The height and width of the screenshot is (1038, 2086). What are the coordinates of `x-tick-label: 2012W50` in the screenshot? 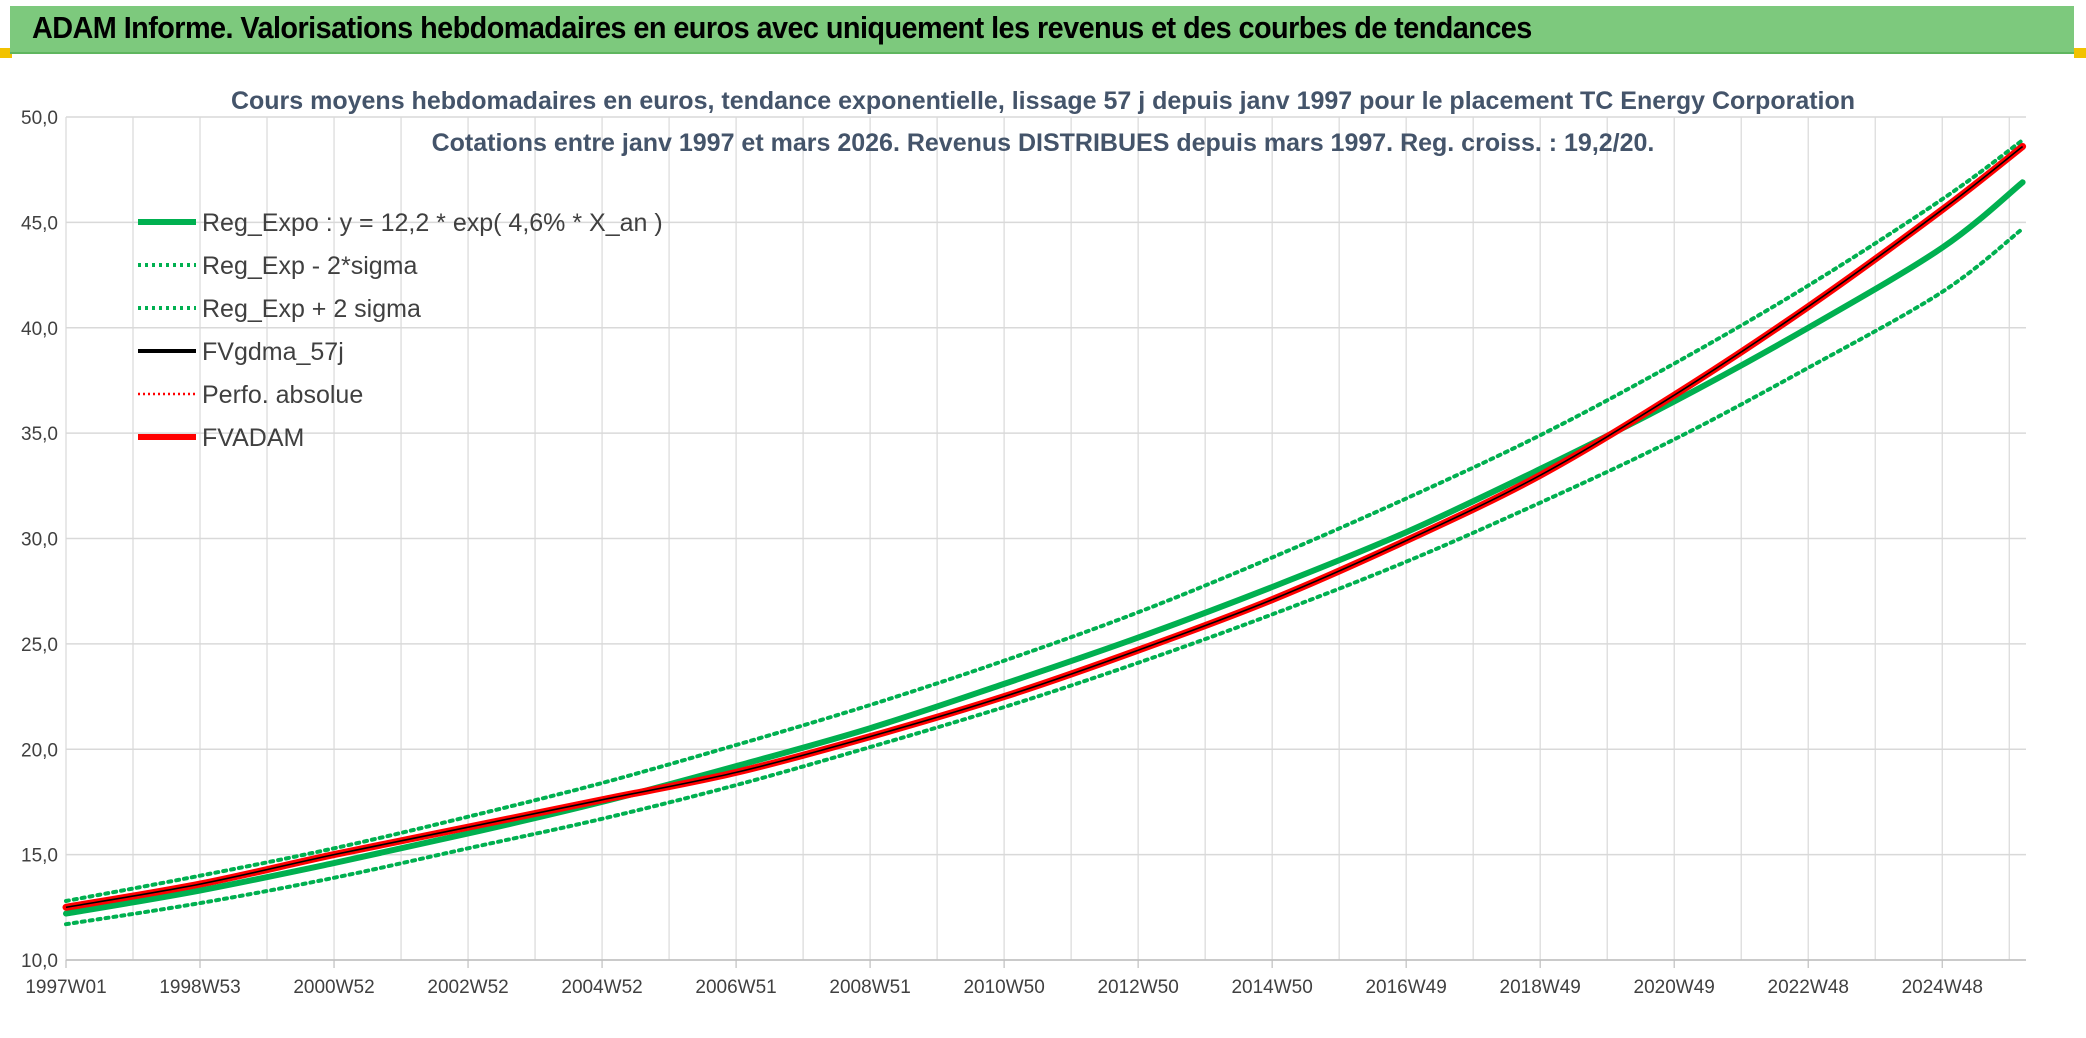 It's located at (1137, 987).